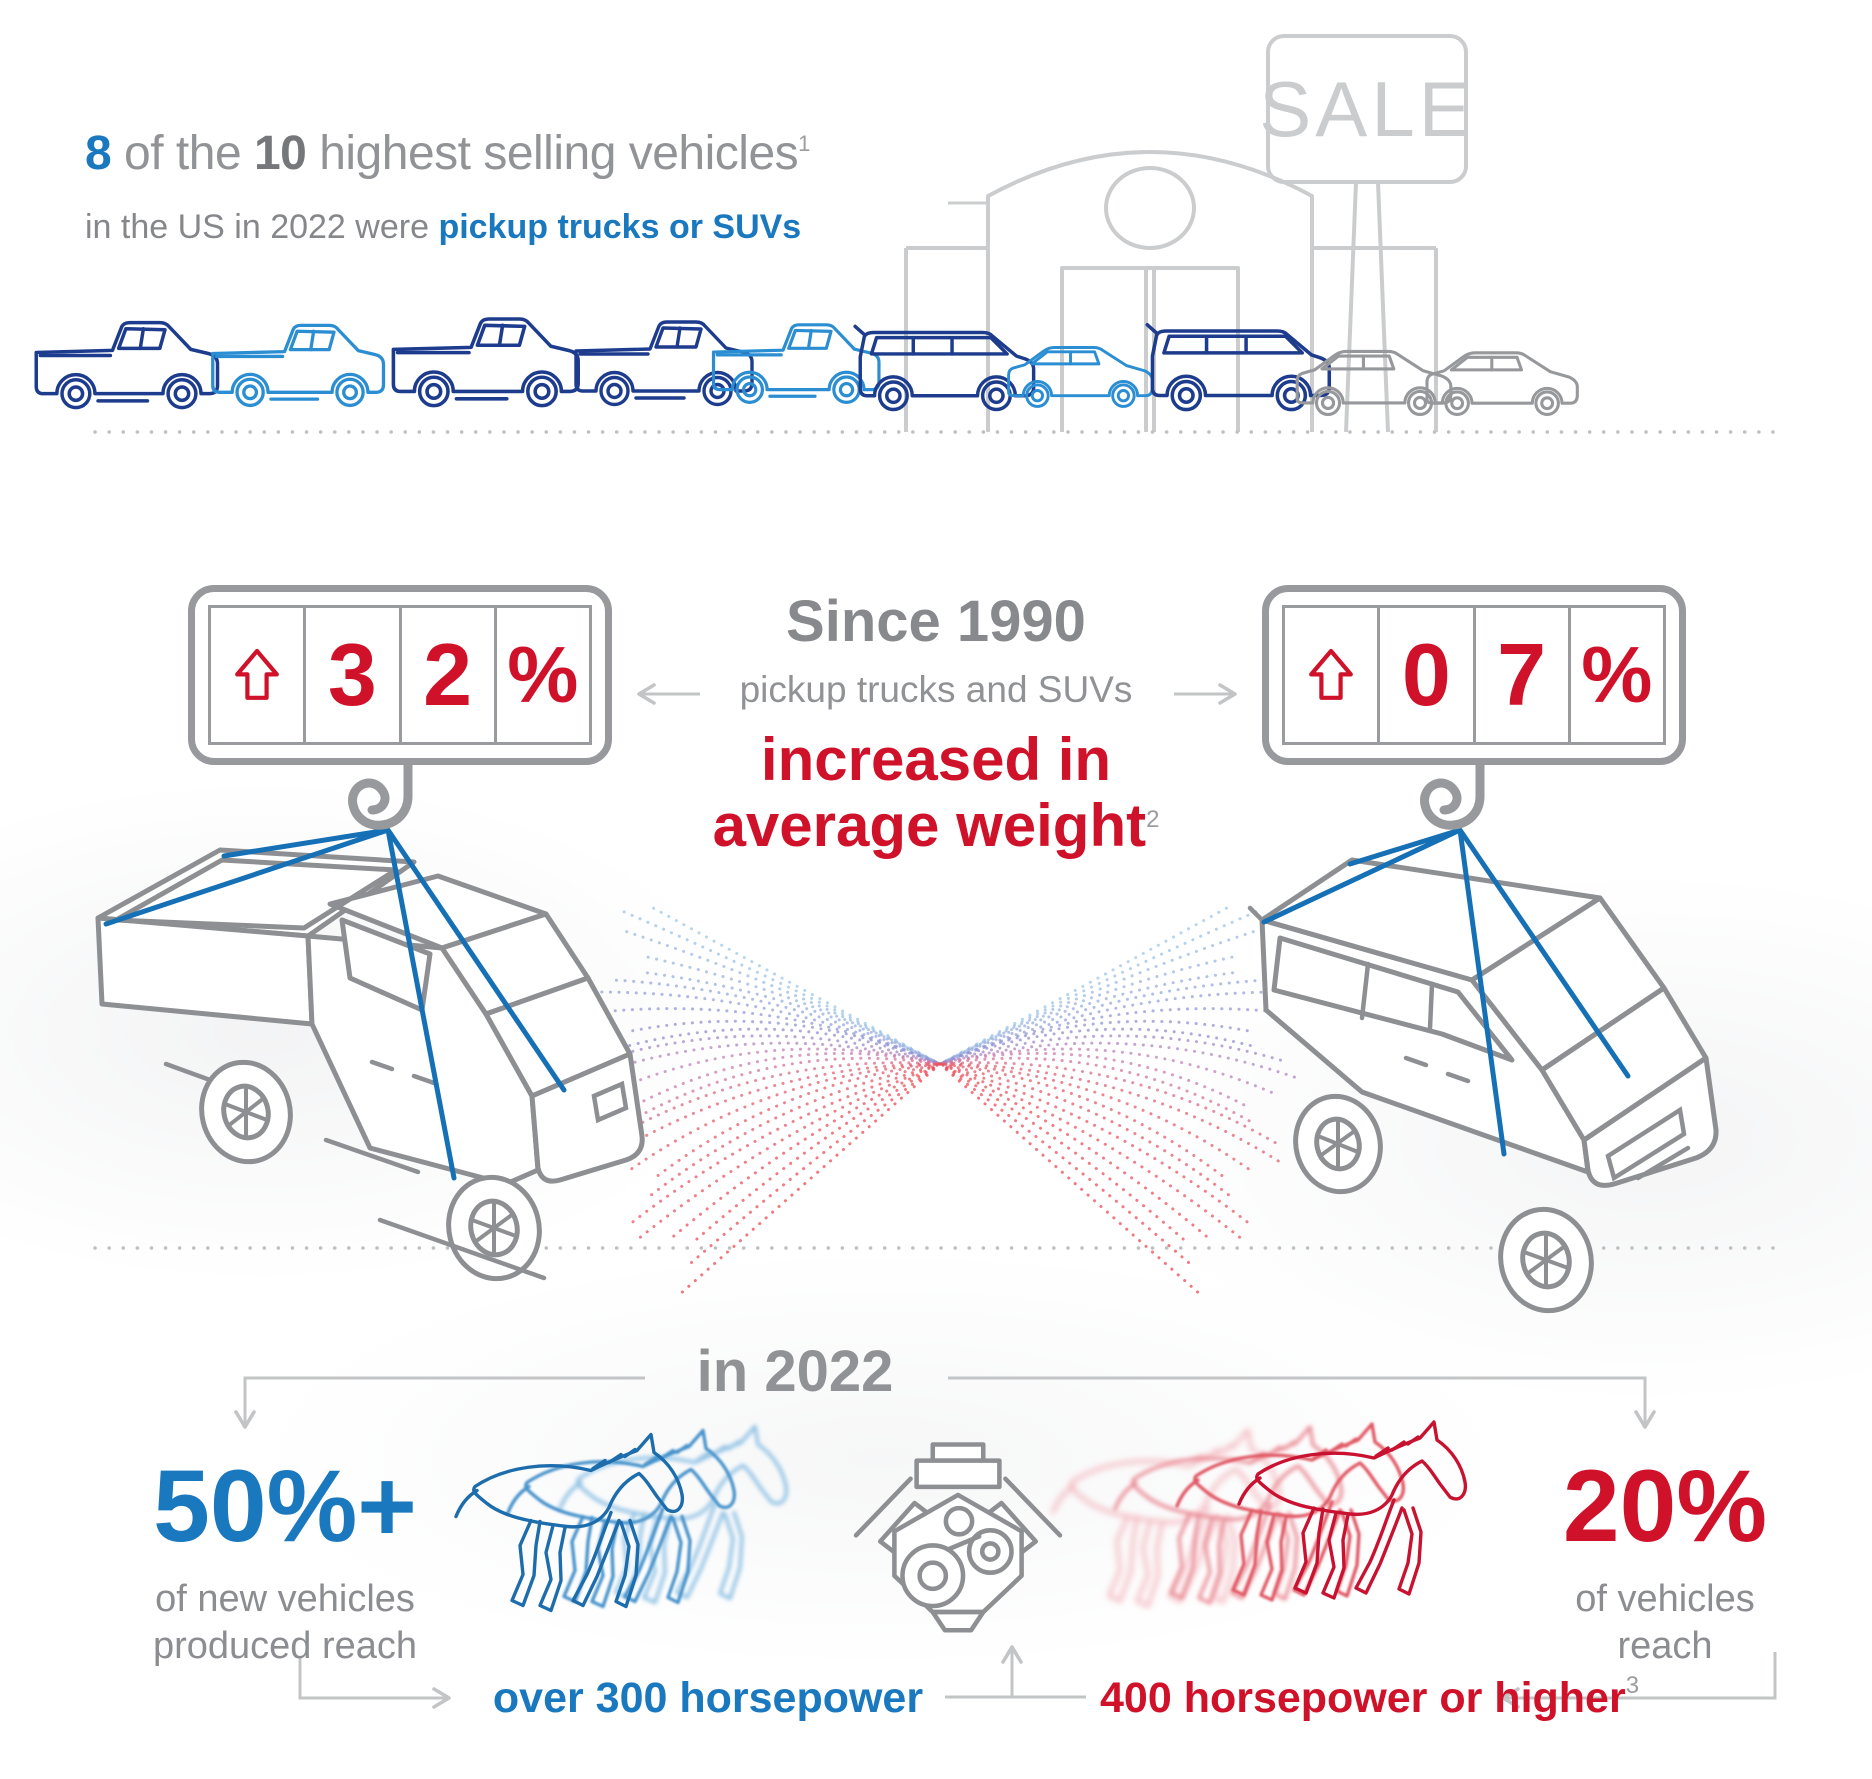 This screenshot has height=1779, width=1872. I want to click on weight-display-pickup: 3 2 %, so click(400, 675).